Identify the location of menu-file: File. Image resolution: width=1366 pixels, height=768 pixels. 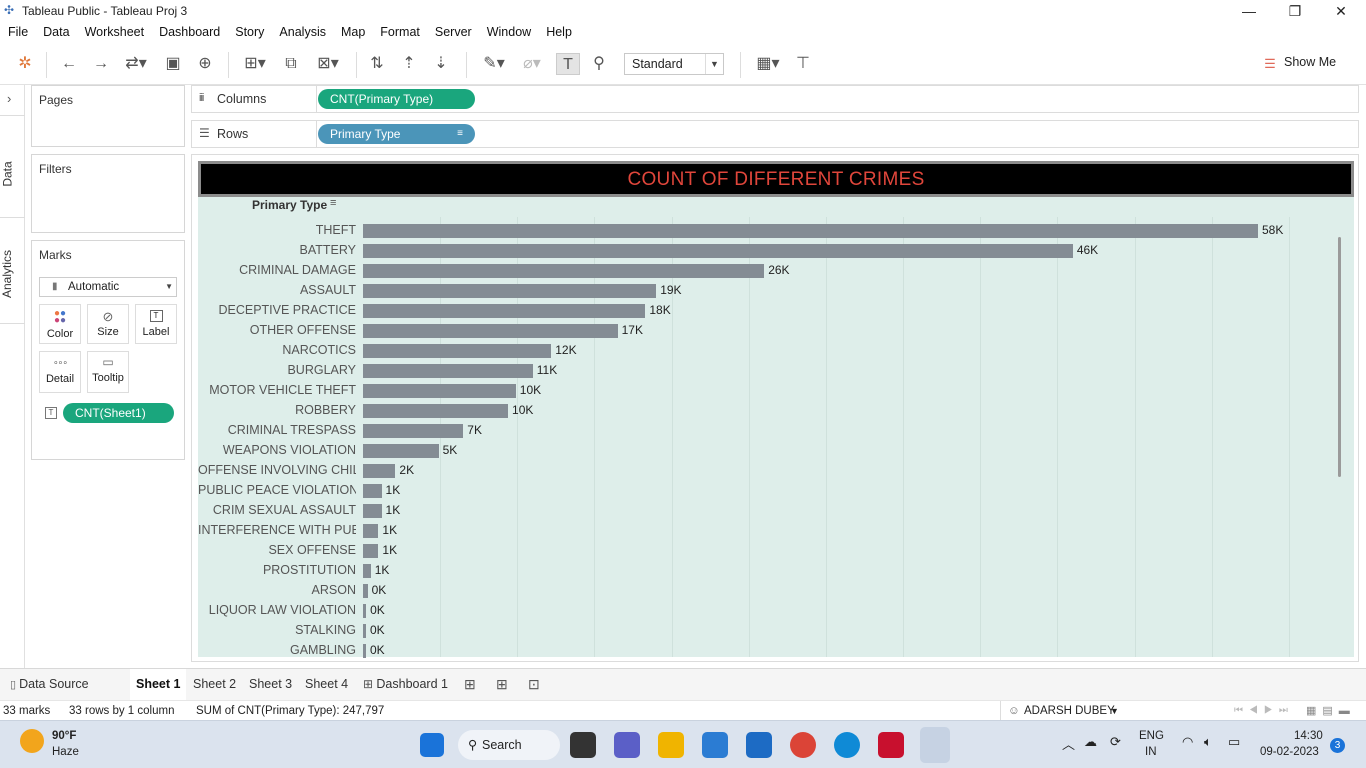
(18, 32).